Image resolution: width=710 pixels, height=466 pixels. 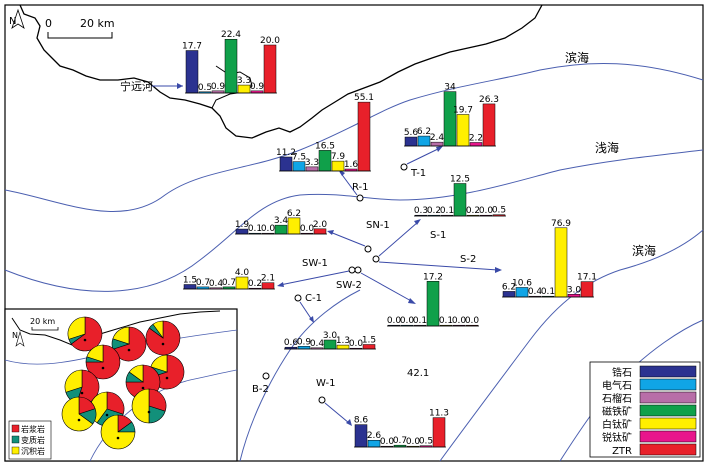 I want to click on bar-value-label: 17.2, so click(x=433, y=277).